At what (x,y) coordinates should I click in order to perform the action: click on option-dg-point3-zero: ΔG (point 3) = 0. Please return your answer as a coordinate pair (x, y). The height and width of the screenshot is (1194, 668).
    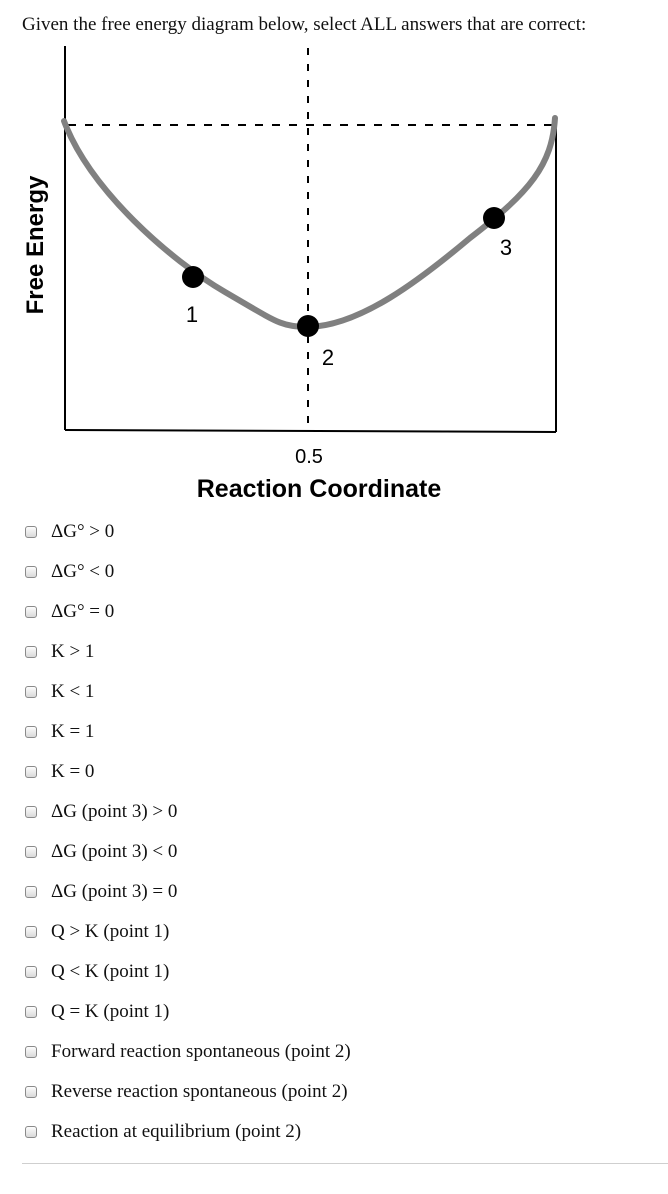
    Looking at the image, I should click on (186, 892).